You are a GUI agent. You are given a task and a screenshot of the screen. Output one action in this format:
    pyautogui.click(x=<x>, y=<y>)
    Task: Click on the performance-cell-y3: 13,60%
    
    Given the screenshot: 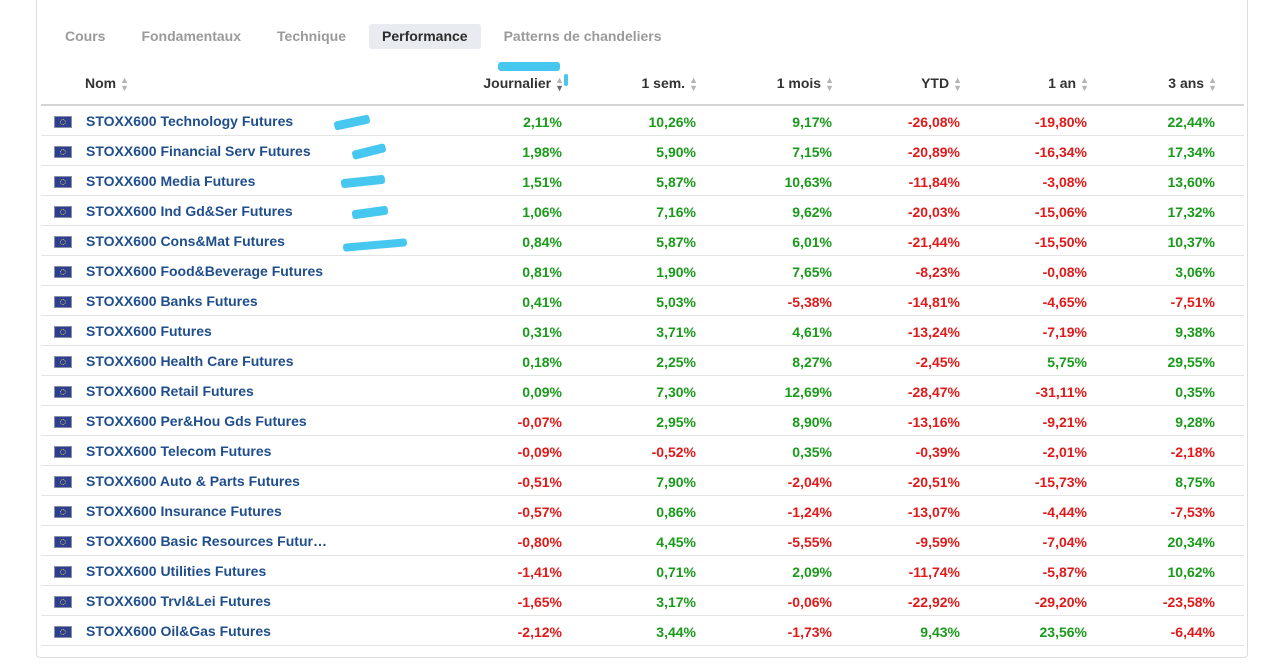 What is the action you would take?
    pyautogui.click(x=1191, y=182)
    